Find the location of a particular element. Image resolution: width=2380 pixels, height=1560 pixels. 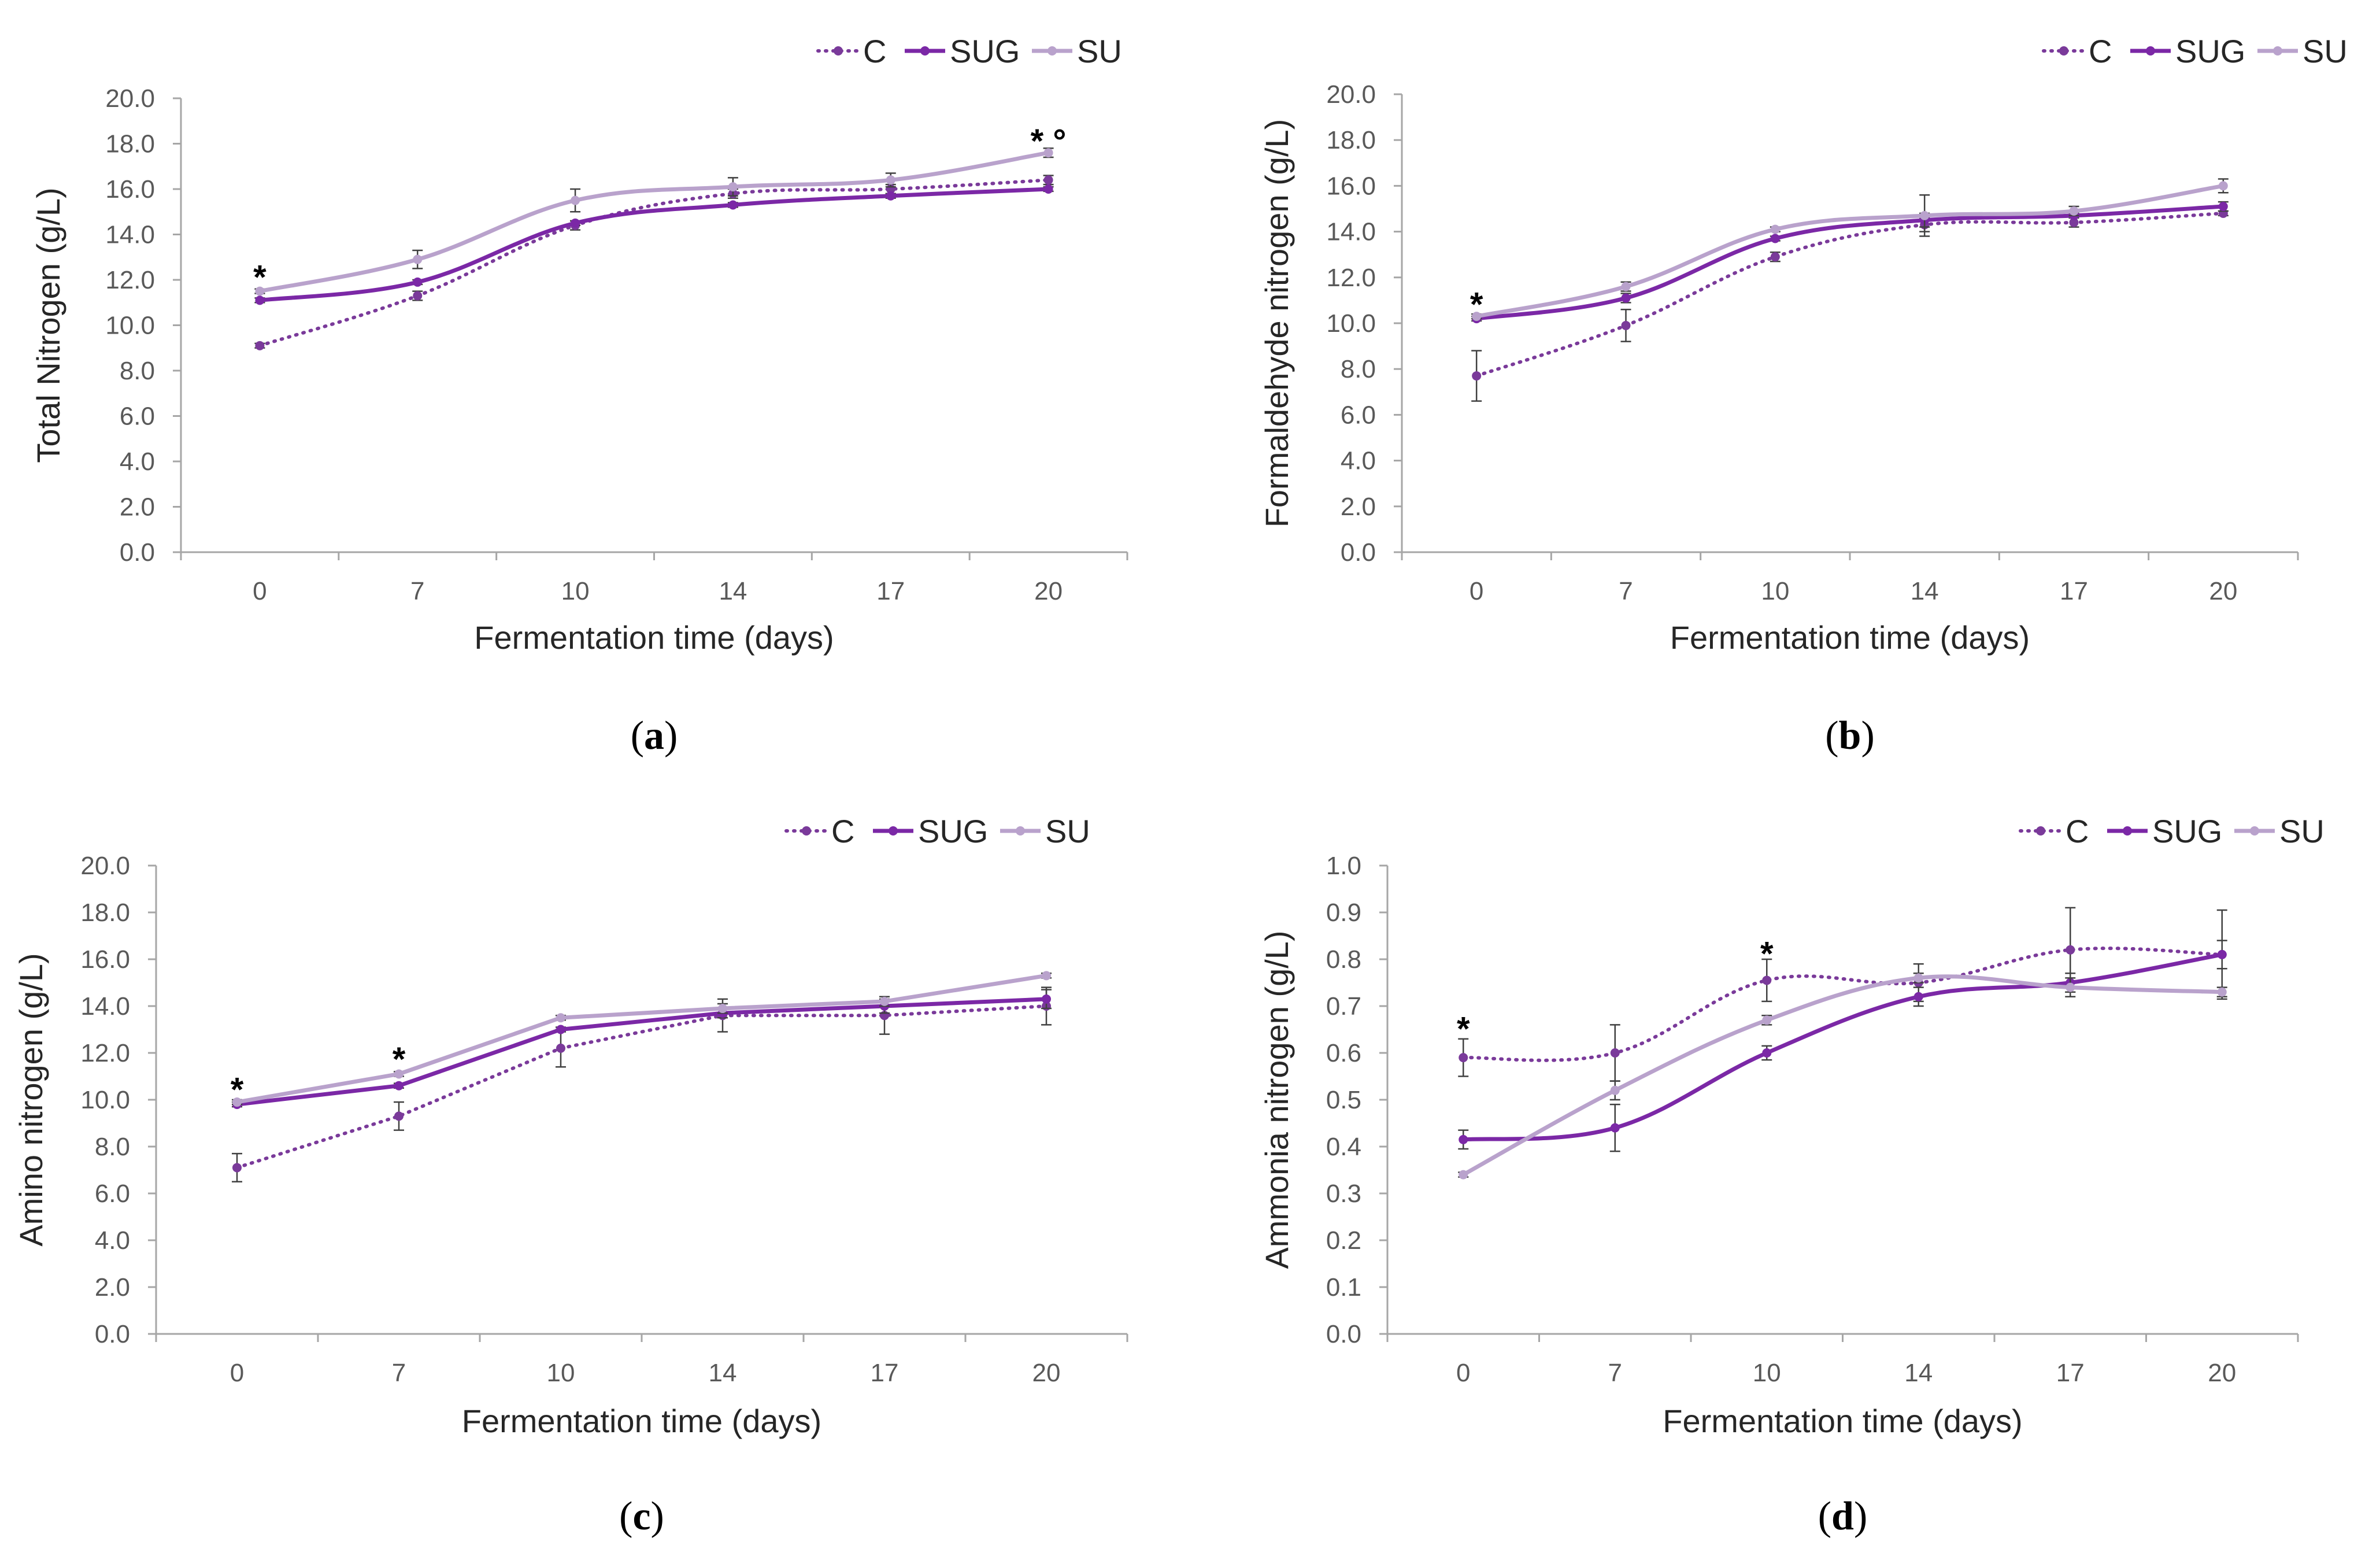

y-tick-label: 0.7 is located at coordinates (1344, 1006).